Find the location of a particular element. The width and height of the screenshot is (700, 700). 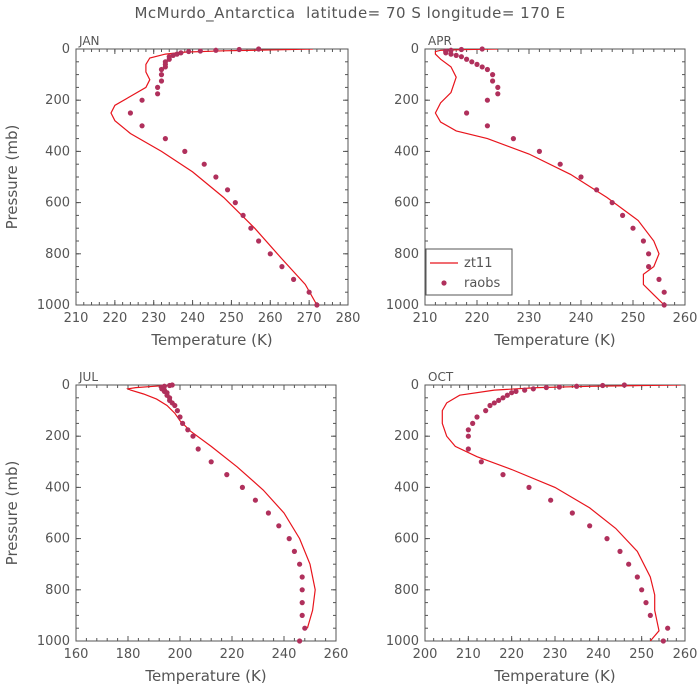

y-tick-label: 800 is located at coordinates (57, 590).